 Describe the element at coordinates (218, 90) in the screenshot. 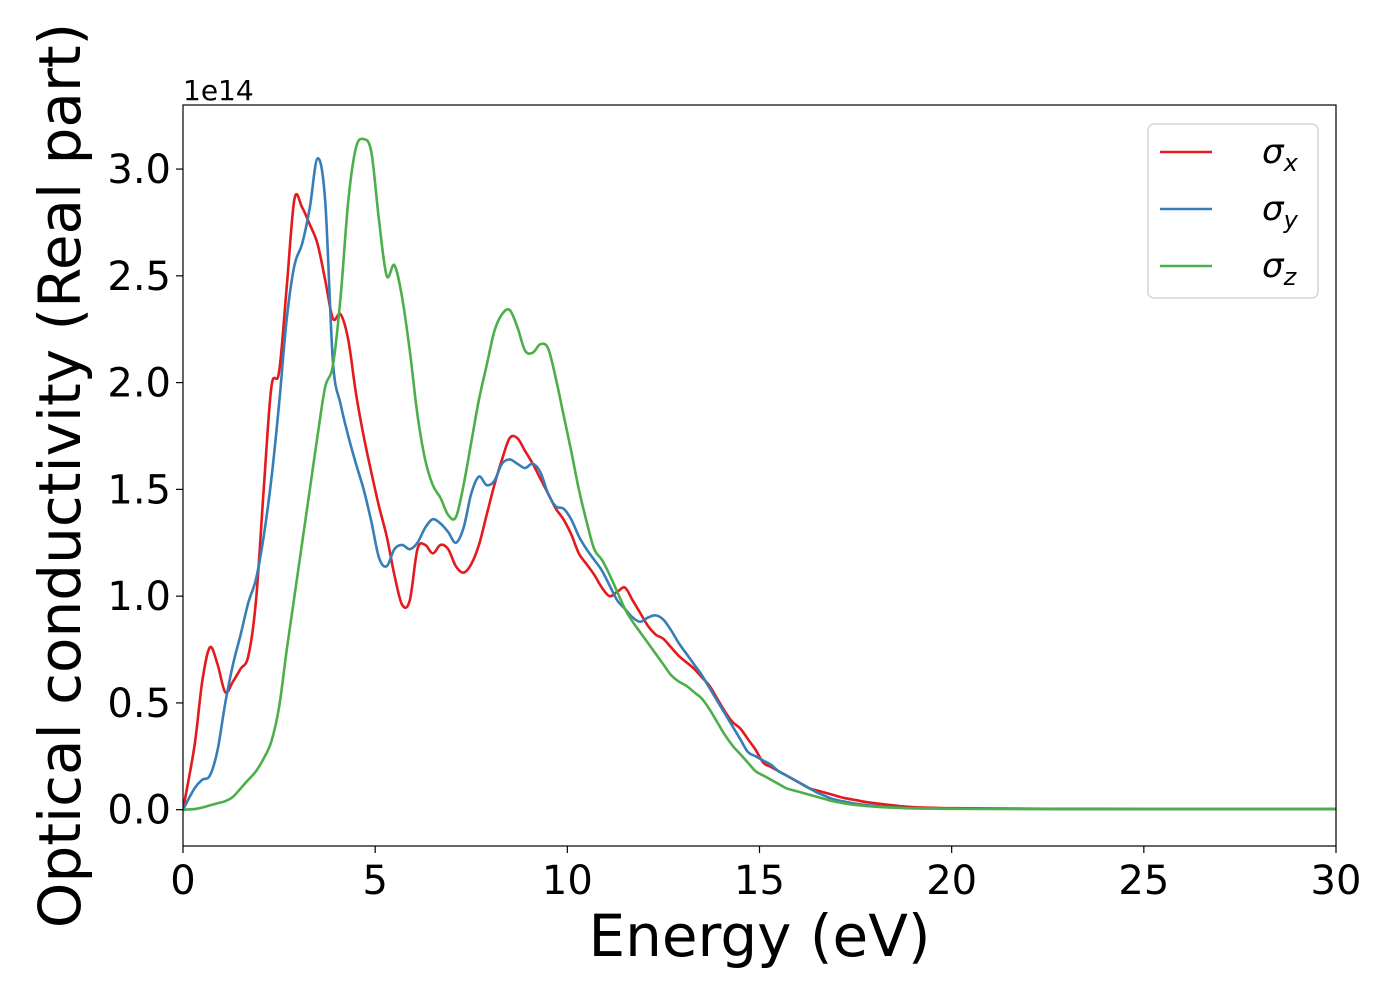

I see `y-offset-label: 1e14` at that location.